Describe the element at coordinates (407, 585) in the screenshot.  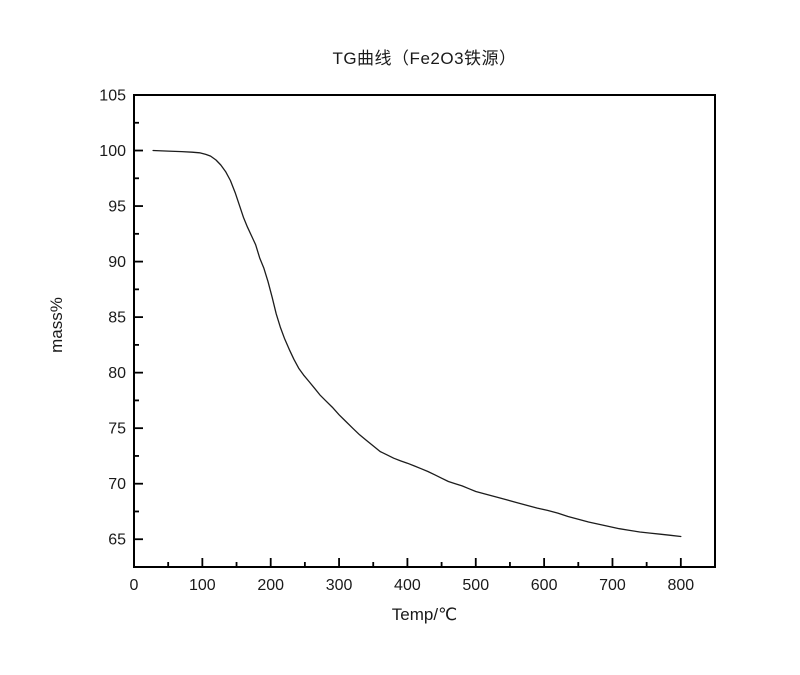
I see `x-tick-label: 400` at that location.